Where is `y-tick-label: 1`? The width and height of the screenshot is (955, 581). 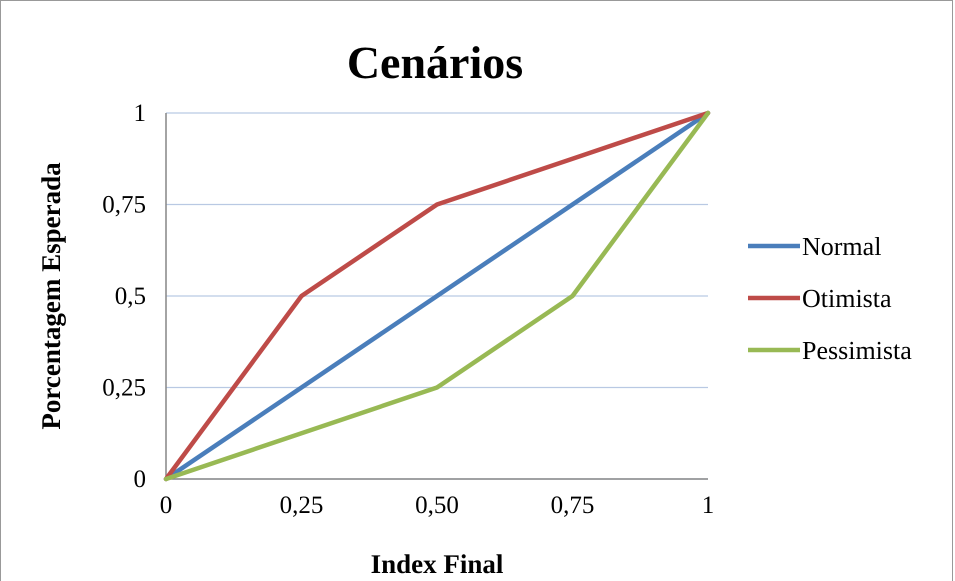
y-tick-label: 1 is located at coordinates (140, 113).